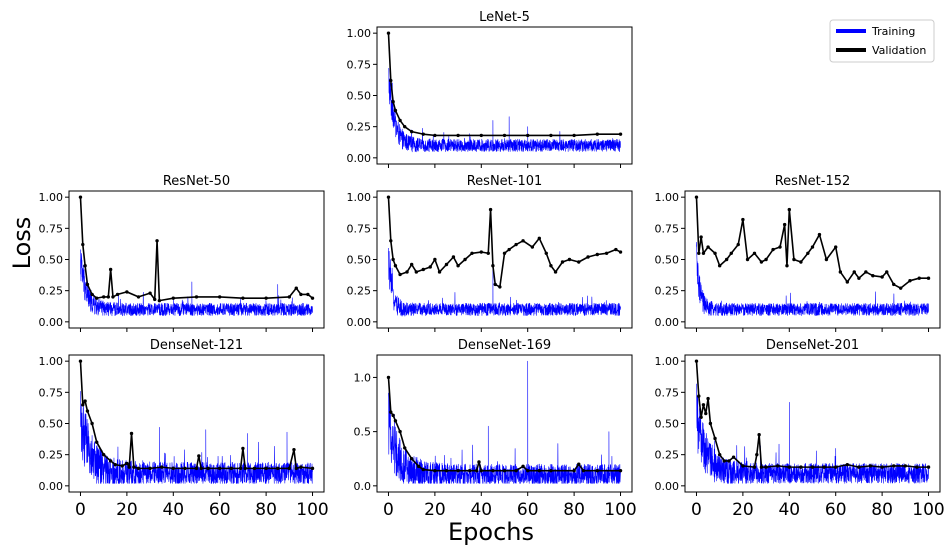 This screenshot has height=546, width=949. Describe the element at coordinates (505, 181) in the screenshot. I see `subplot-title-resnet-101: ResNet-101` at that location.